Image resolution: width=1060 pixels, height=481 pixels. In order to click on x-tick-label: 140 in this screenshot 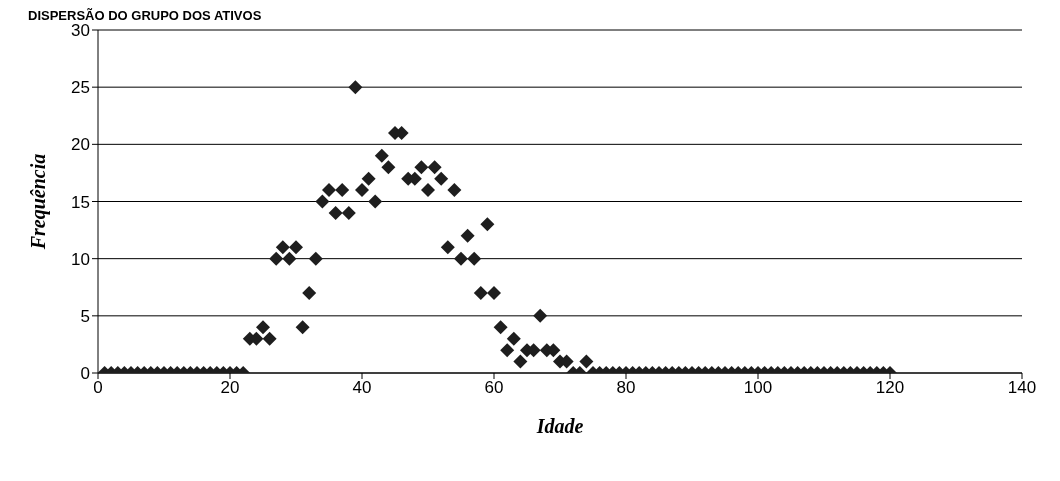, I will do `click(1022, 388)`.